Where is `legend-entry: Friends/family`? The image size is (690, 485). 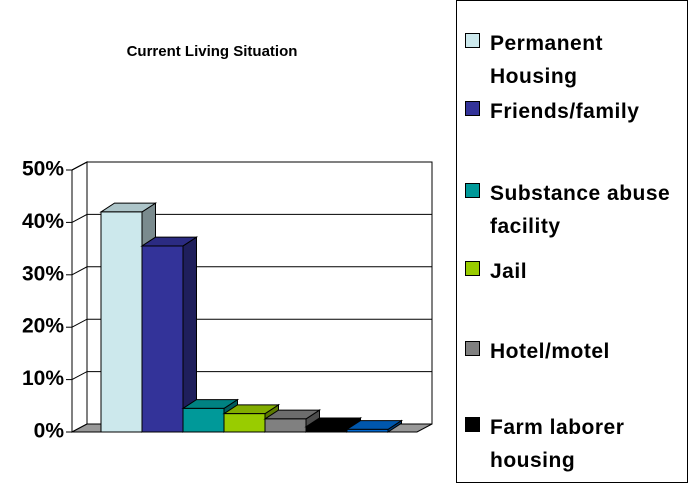
legend-entry: Friends/family is located at coordinates (576, 111).